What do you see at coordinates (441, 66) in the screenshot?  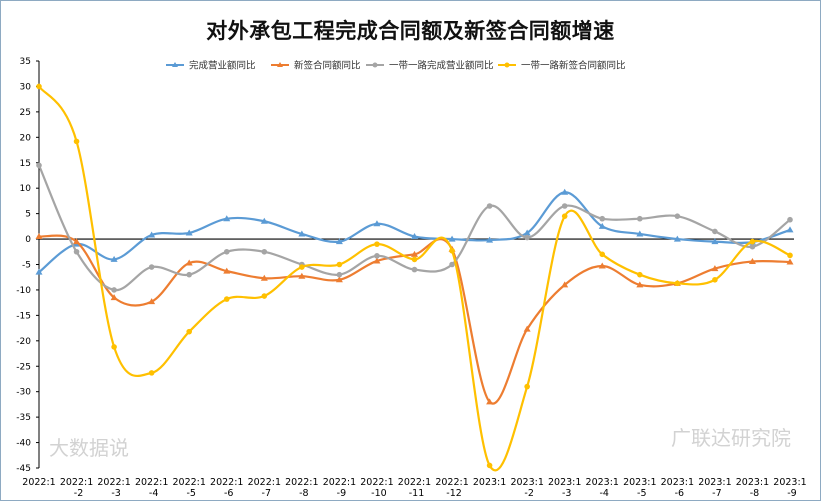 I see `legend-label-2: 一带一路完成营业额同比` at bounding box center [441, 66].